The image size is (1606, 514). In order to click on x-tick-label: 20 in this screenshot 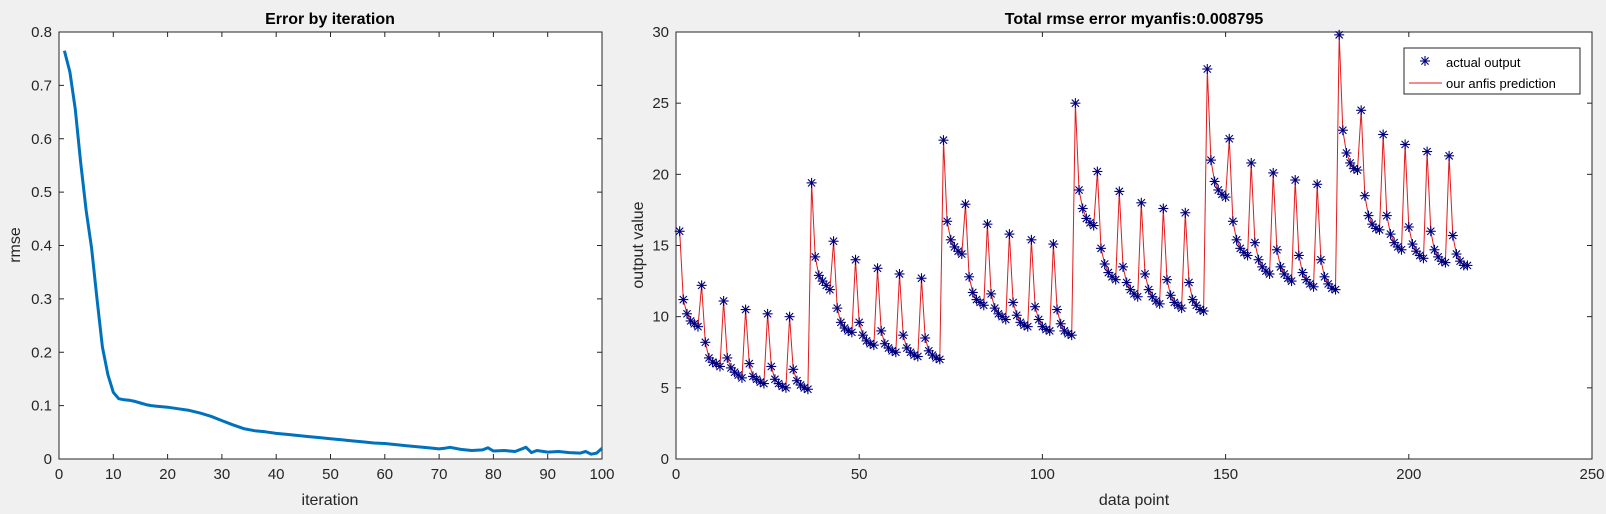, I will do `click(167, 474)`.